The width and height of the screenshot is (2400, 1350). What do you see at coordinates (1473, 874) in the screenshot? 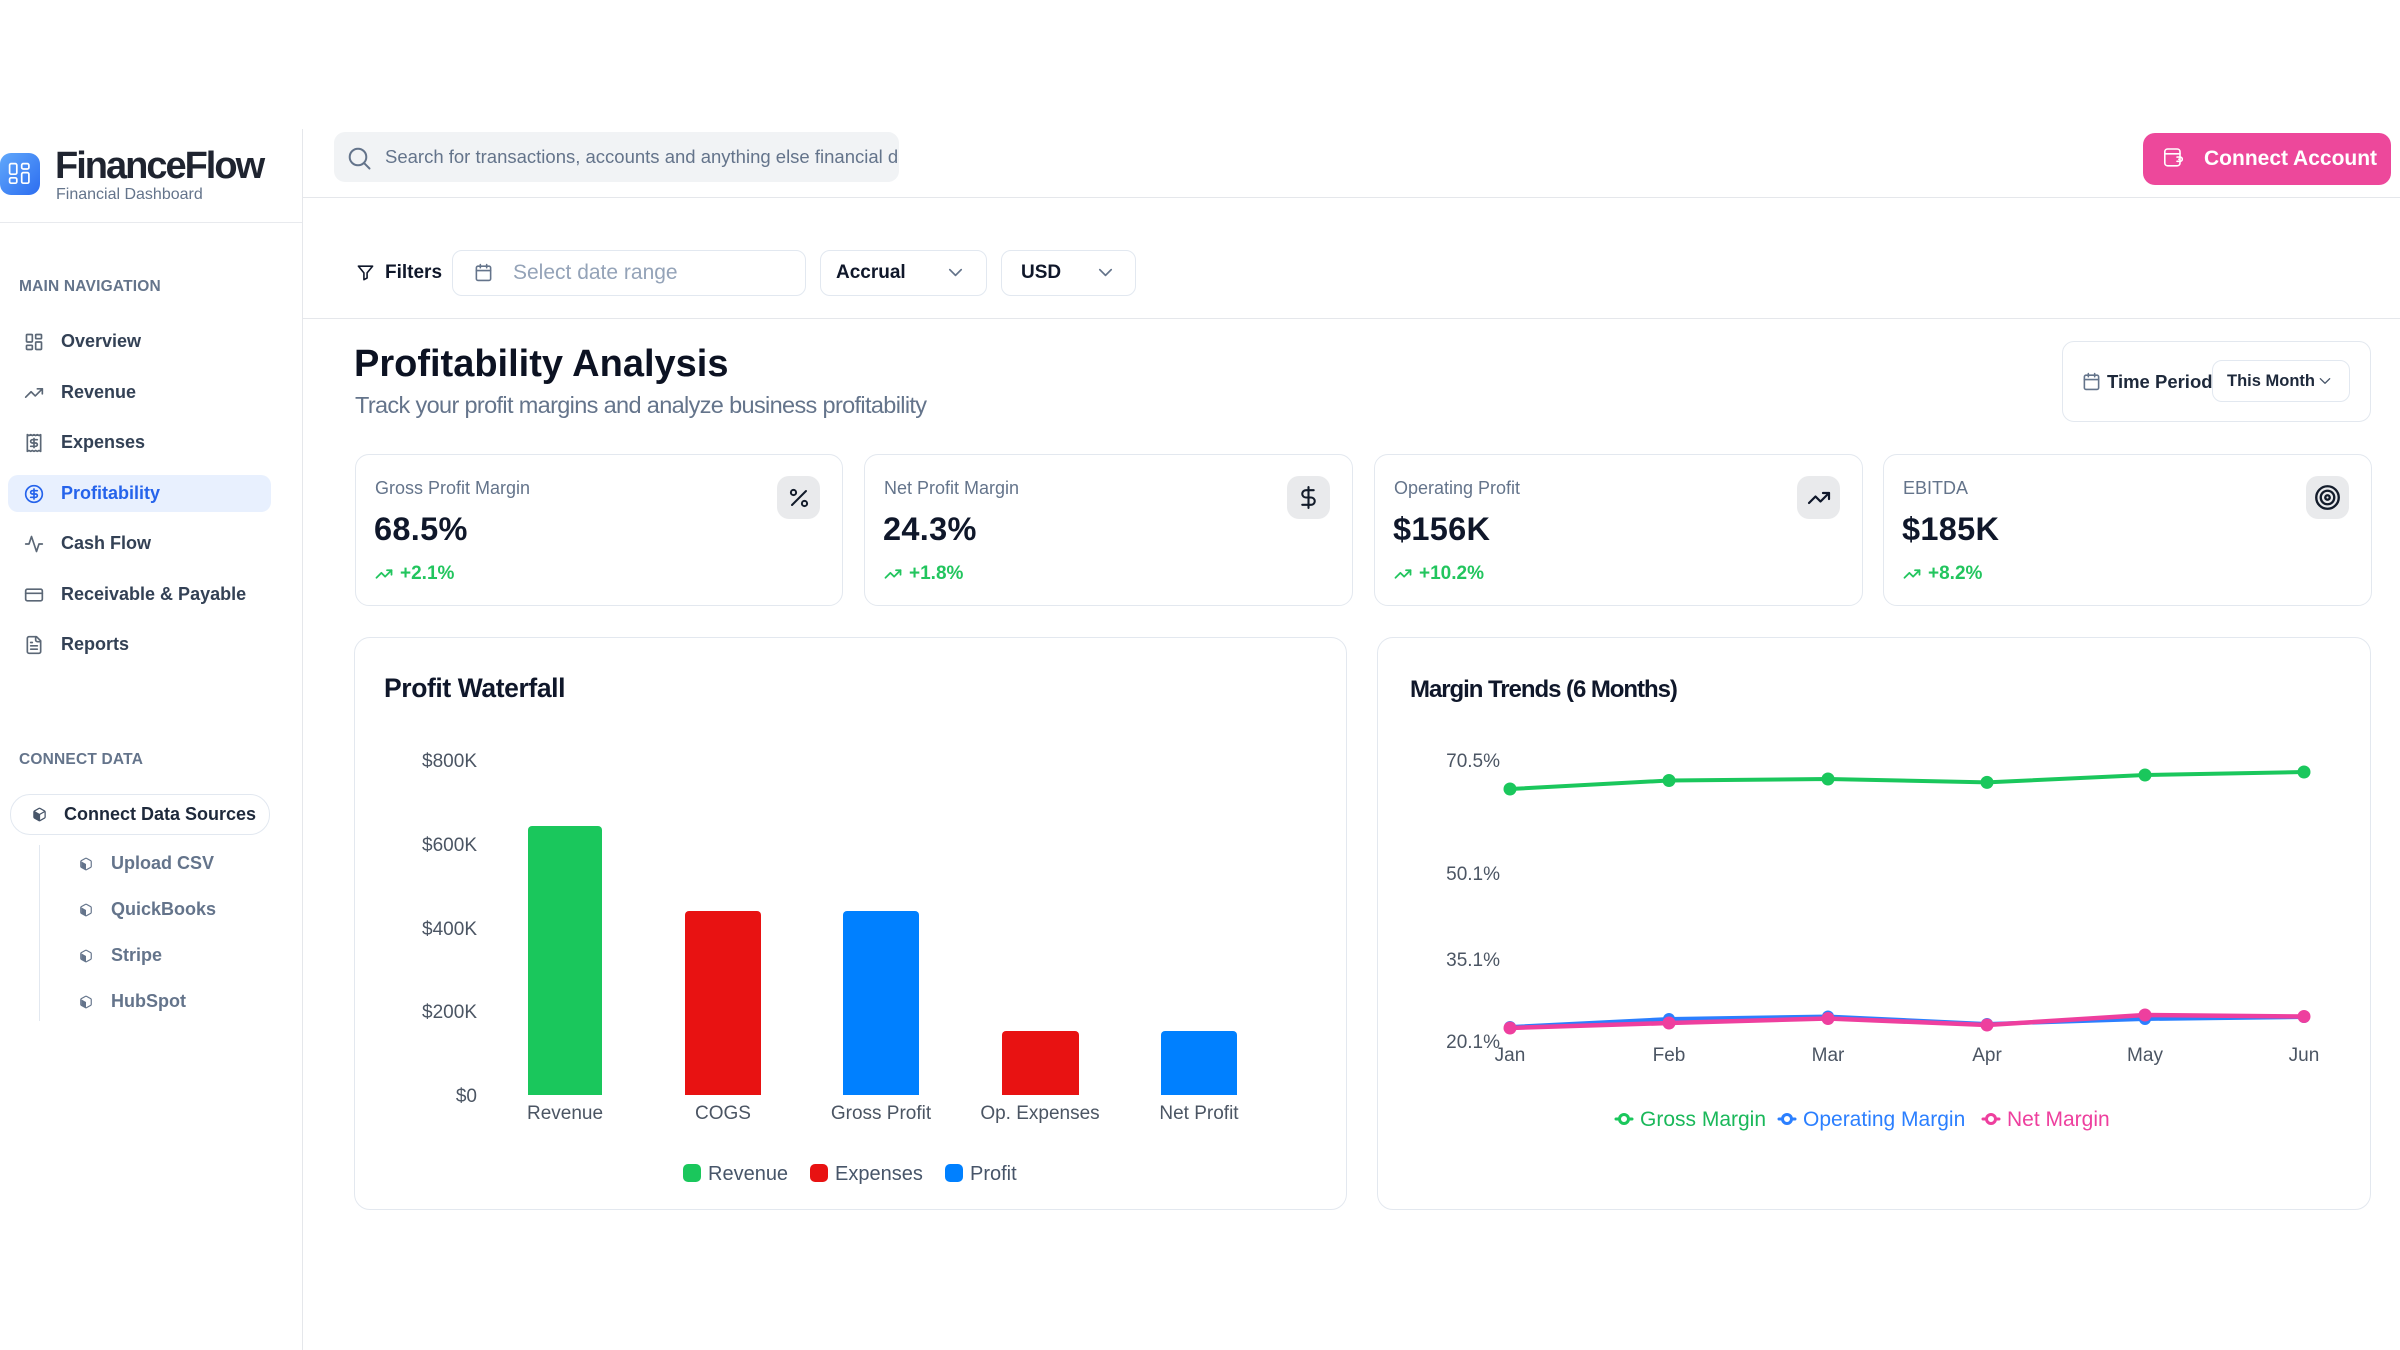
I see `svg-text: 50.1%` at bounding box center [1473, 874].